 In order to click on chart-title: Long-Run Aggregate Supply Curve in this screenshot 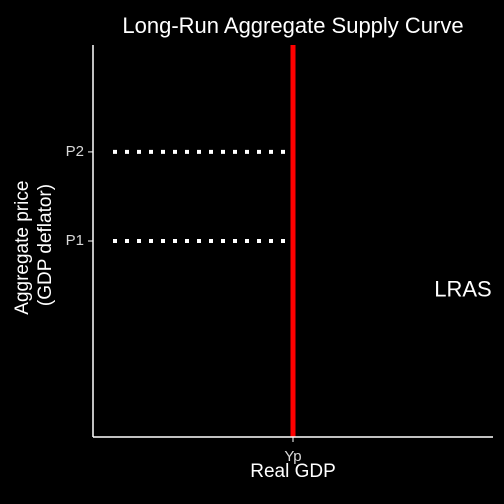, I will do `click(292, 25)`.